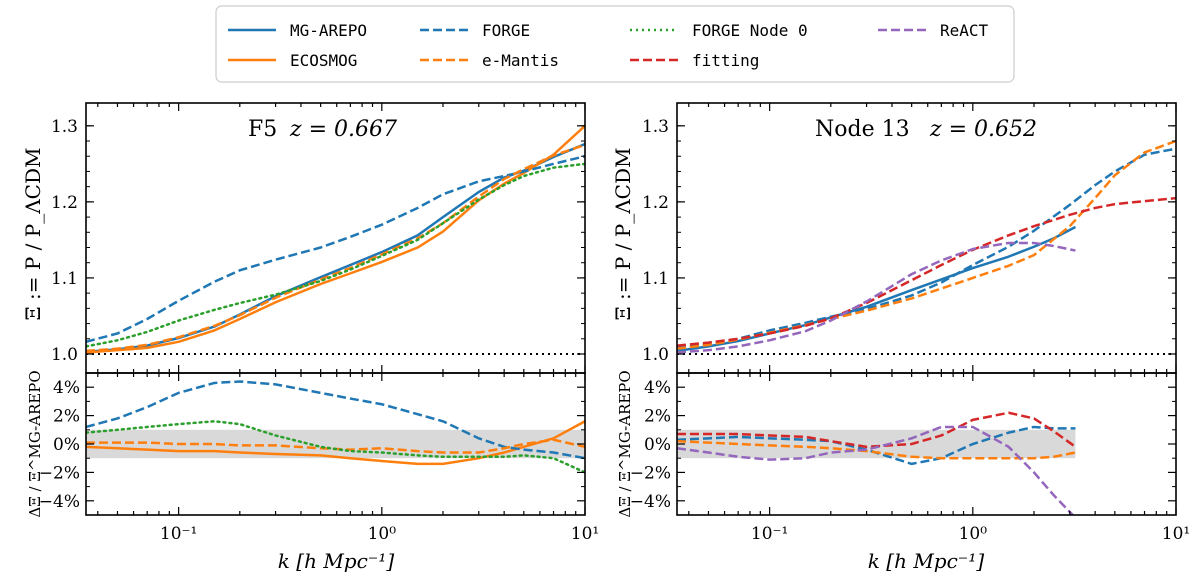  Describe the element at coordinates (336, 561) in the screenshot. I see `left-xlabel: k [h Mpc⁻¹]` at that location.